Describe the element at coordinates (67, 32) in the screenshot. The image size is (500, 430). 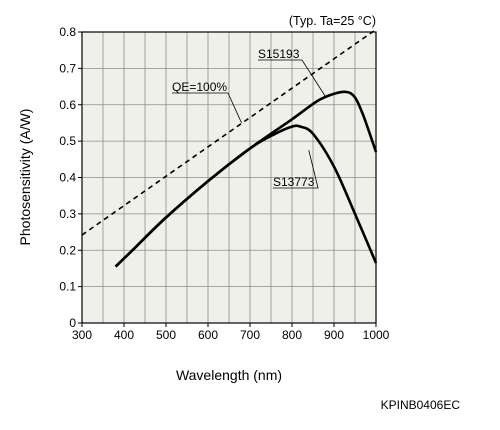
I see `y-tick-label: 0.8` at that location.